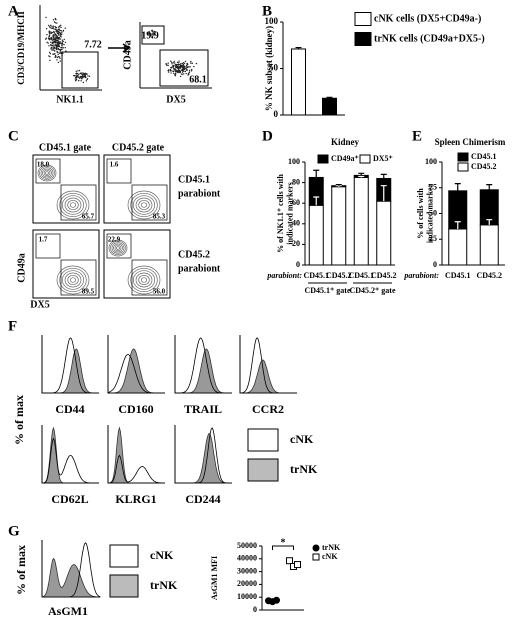 This screenshot has width=512, height=630. I want to click on legend-label: CD45.2, so click(484, 166).